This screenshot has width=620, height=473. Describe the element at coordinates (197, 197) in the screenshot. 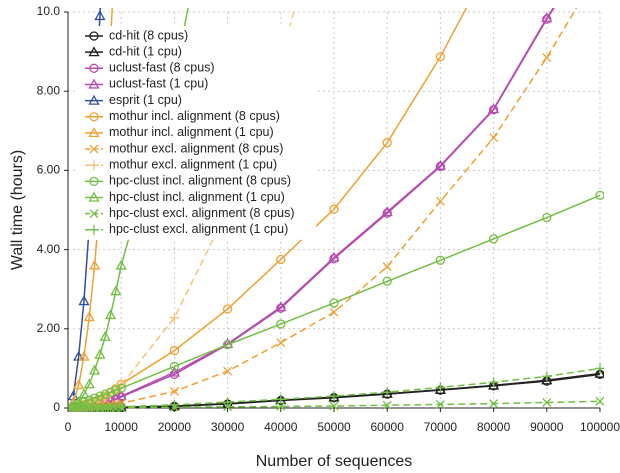

I see `legend-label: hpc-clust incl. alignment (1 cpu)` at that location.